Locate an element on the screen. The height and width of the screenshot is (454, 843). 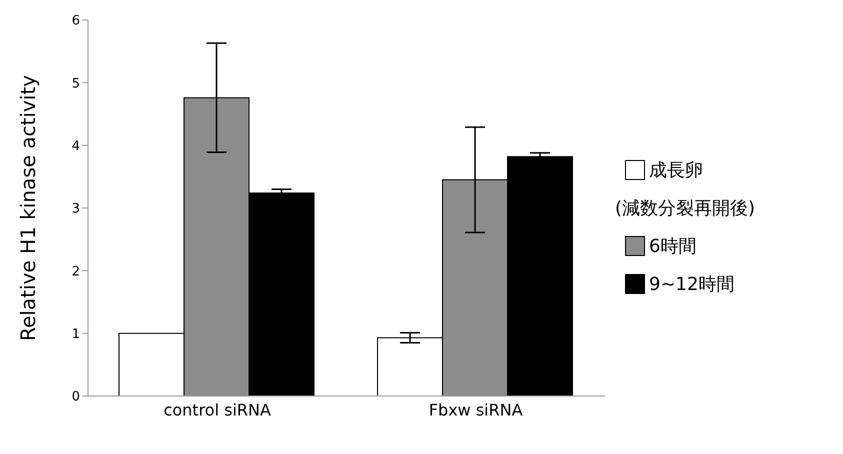
y-tick-label: 1 is located at coordinates (76, 334).